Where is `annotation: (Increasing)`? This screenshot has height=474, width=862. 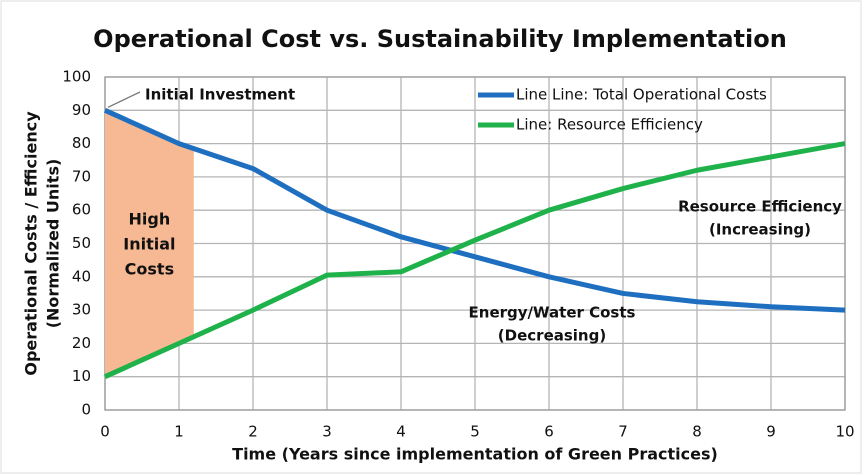 annotation: (Increasing) is located at coordinates (760, 230).